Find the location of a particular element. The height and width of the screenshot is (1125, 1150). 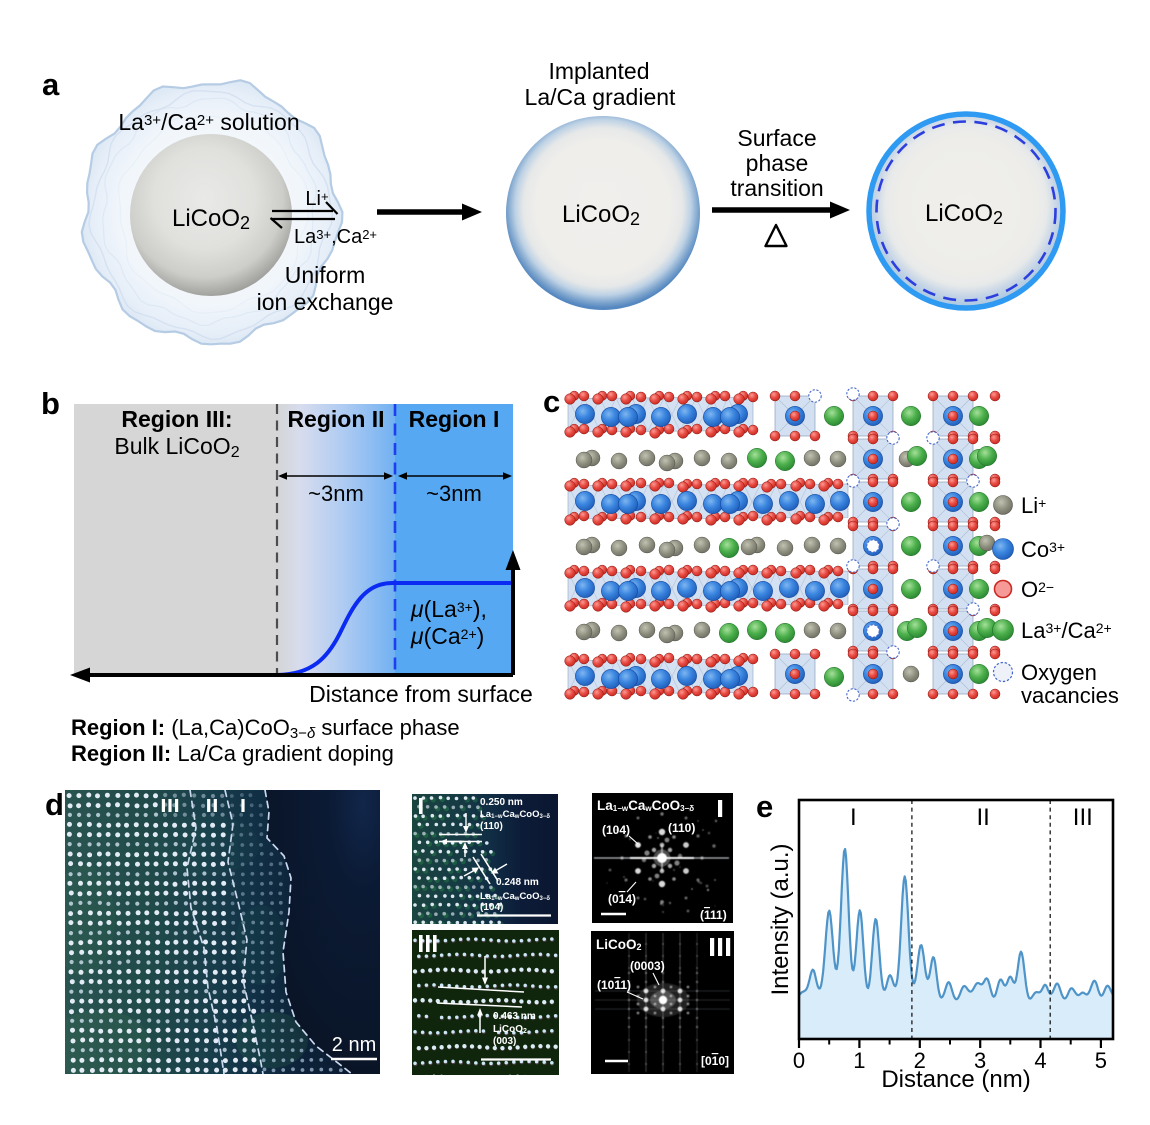

svg-text: (0003) is located at coordinates (647, 966).